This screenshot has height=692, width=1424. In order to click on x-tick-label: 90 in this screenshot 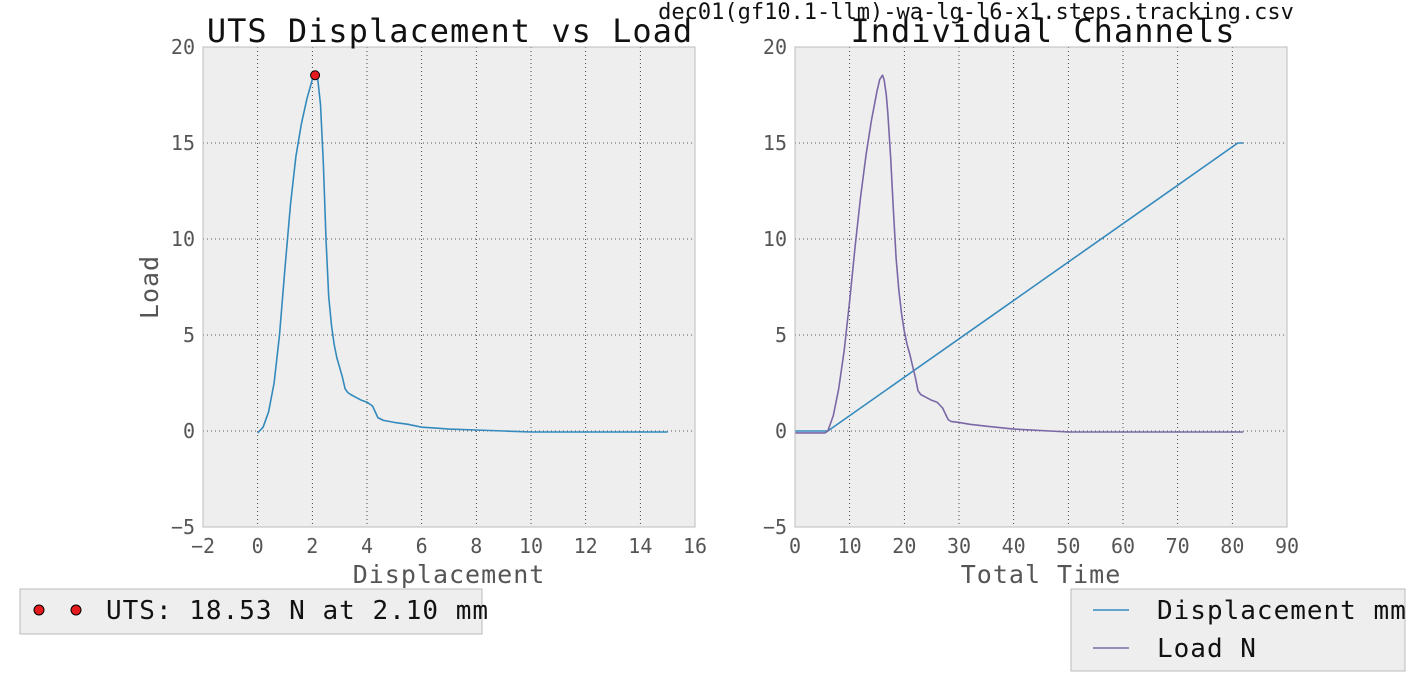, I will do `click(1287, 546)`.